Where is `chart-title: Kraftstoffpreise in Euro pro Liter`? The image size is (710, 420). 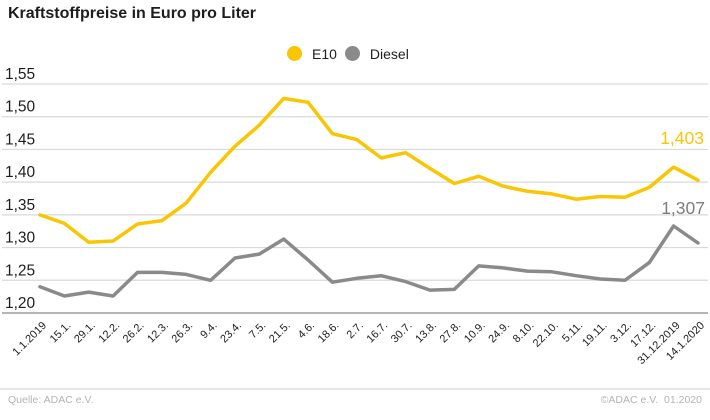
chart-title: Kraftstoffpreise in Euro pro Liter is located at coordinates (132, 13).